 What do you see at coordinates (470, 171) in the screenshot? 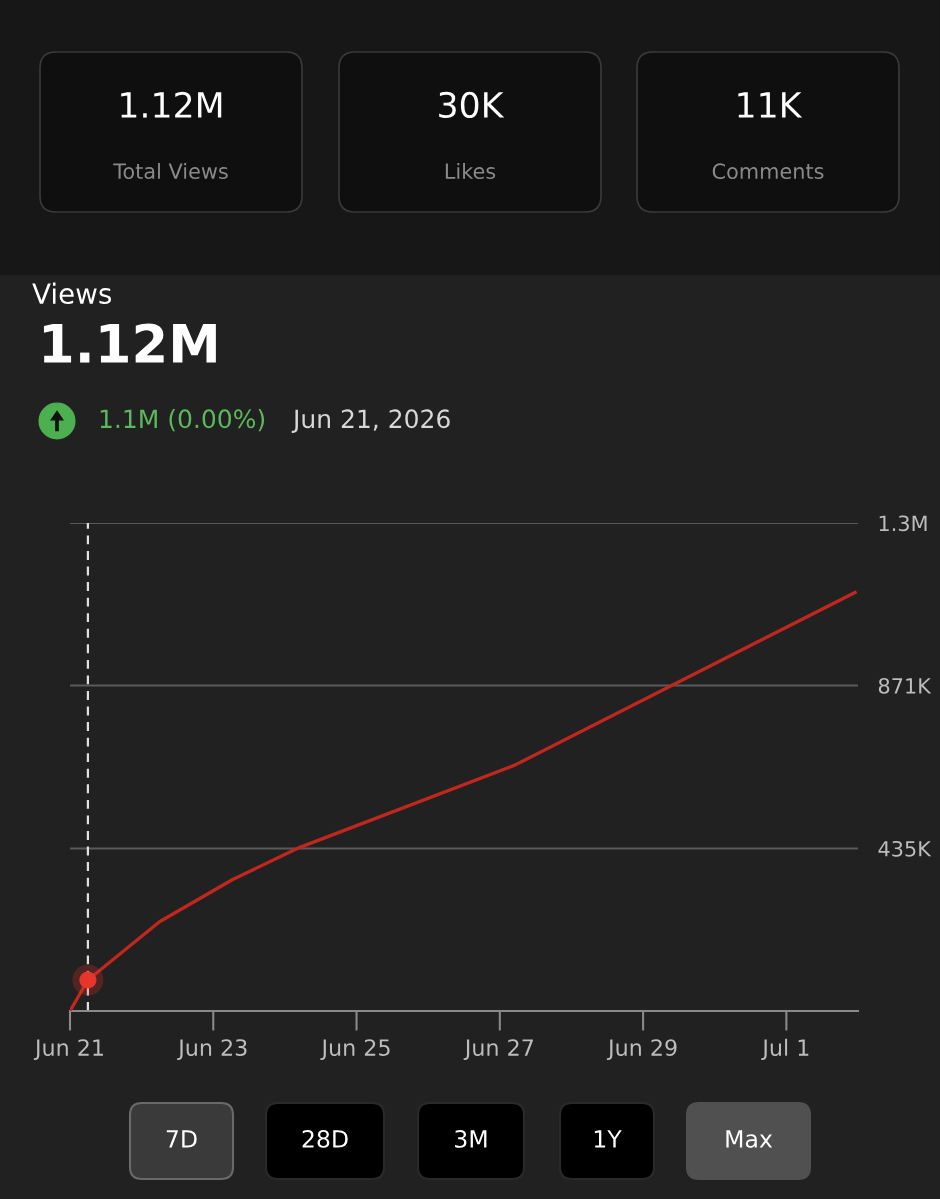
I see `text: Likes` at bounding box center [470, 171].